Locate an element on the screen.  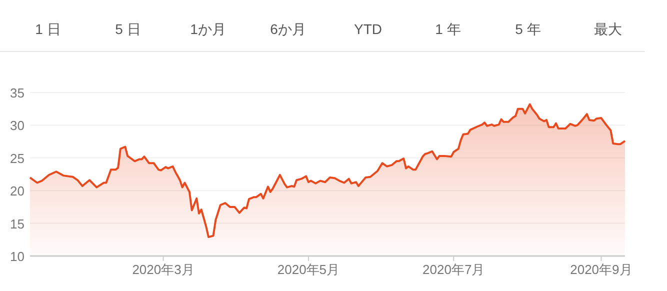
text: 1 年 is located at coordinates (448, 29).